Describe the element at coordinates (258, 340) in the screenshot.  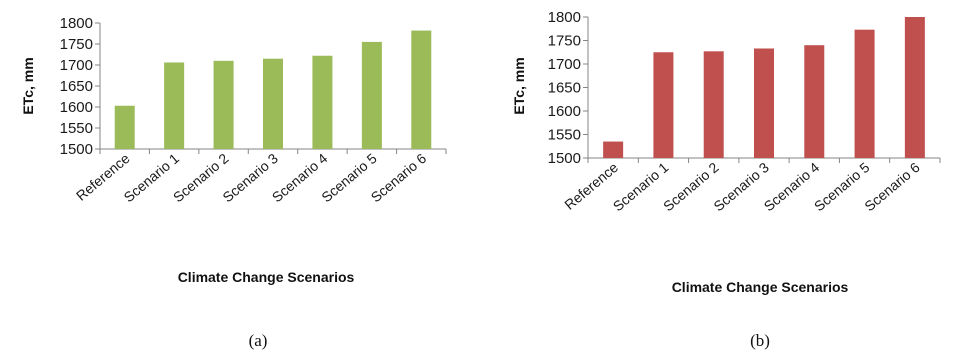
I see `panel-label: (a)` at that location.